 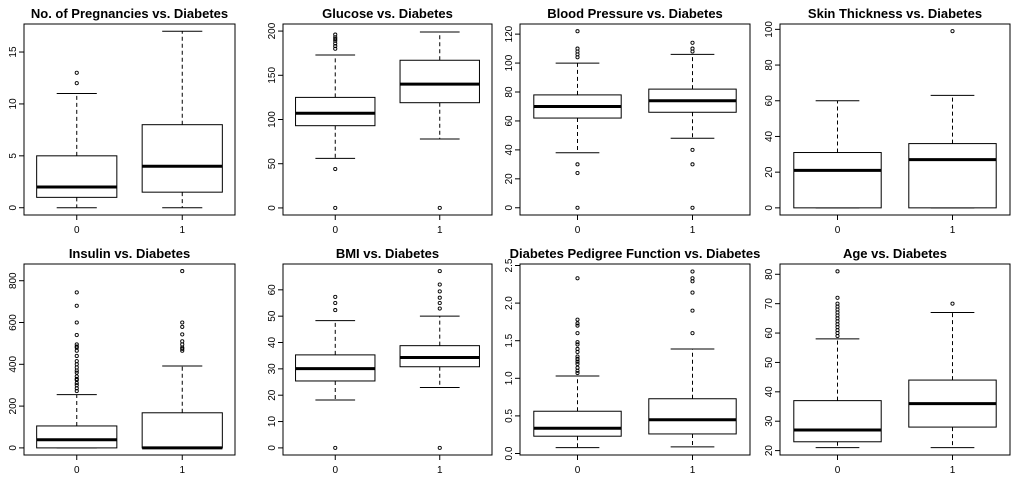 I want to click on y-tick-label: 150, so click(x=272, y=75).